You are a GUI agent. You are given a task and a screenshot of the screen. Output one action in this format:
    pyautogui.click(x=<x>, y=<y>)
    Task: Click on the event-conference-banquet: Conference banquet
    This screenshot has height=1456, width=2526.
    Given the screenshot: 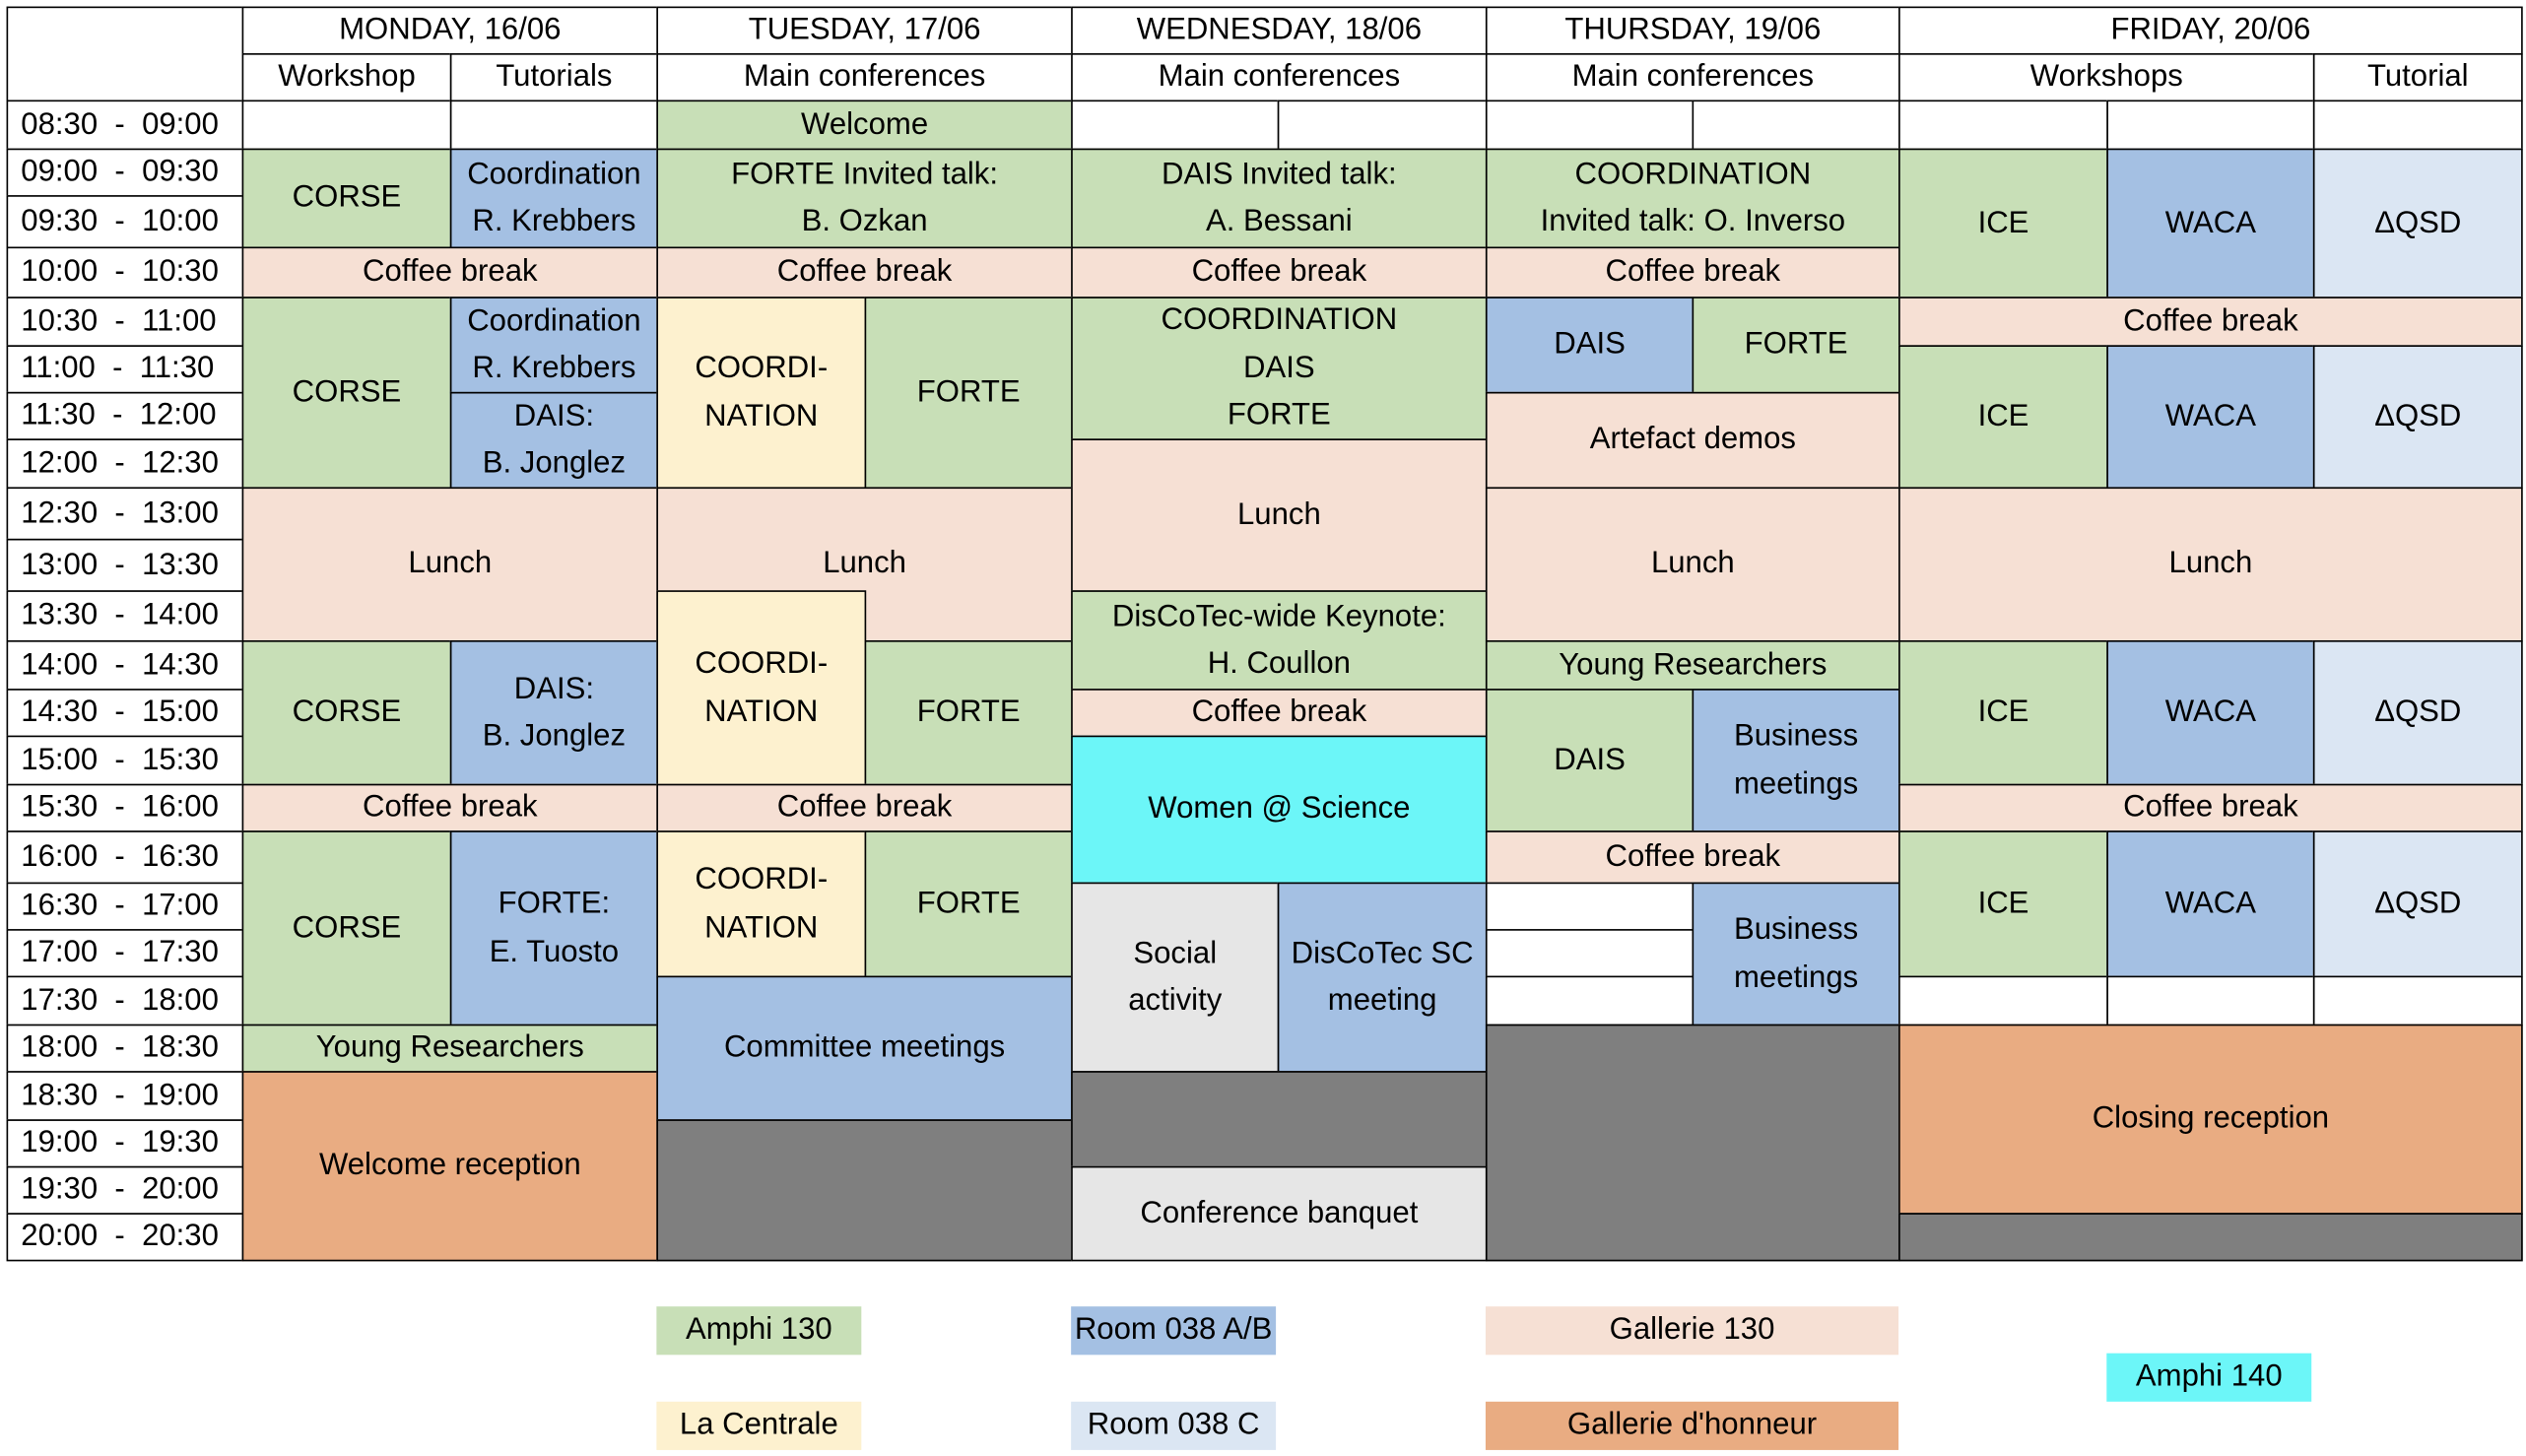 What is the action you would take?
    pyautogui.click(x=1279, y=1213)
    